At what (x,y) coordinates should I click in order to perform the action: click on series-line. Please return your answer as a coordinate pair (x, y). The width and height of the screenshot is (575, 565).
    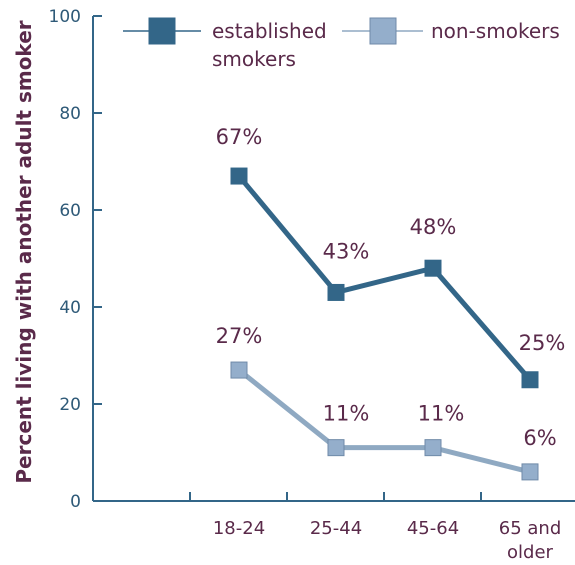
    Looking at the image, I should click on (384, 421).